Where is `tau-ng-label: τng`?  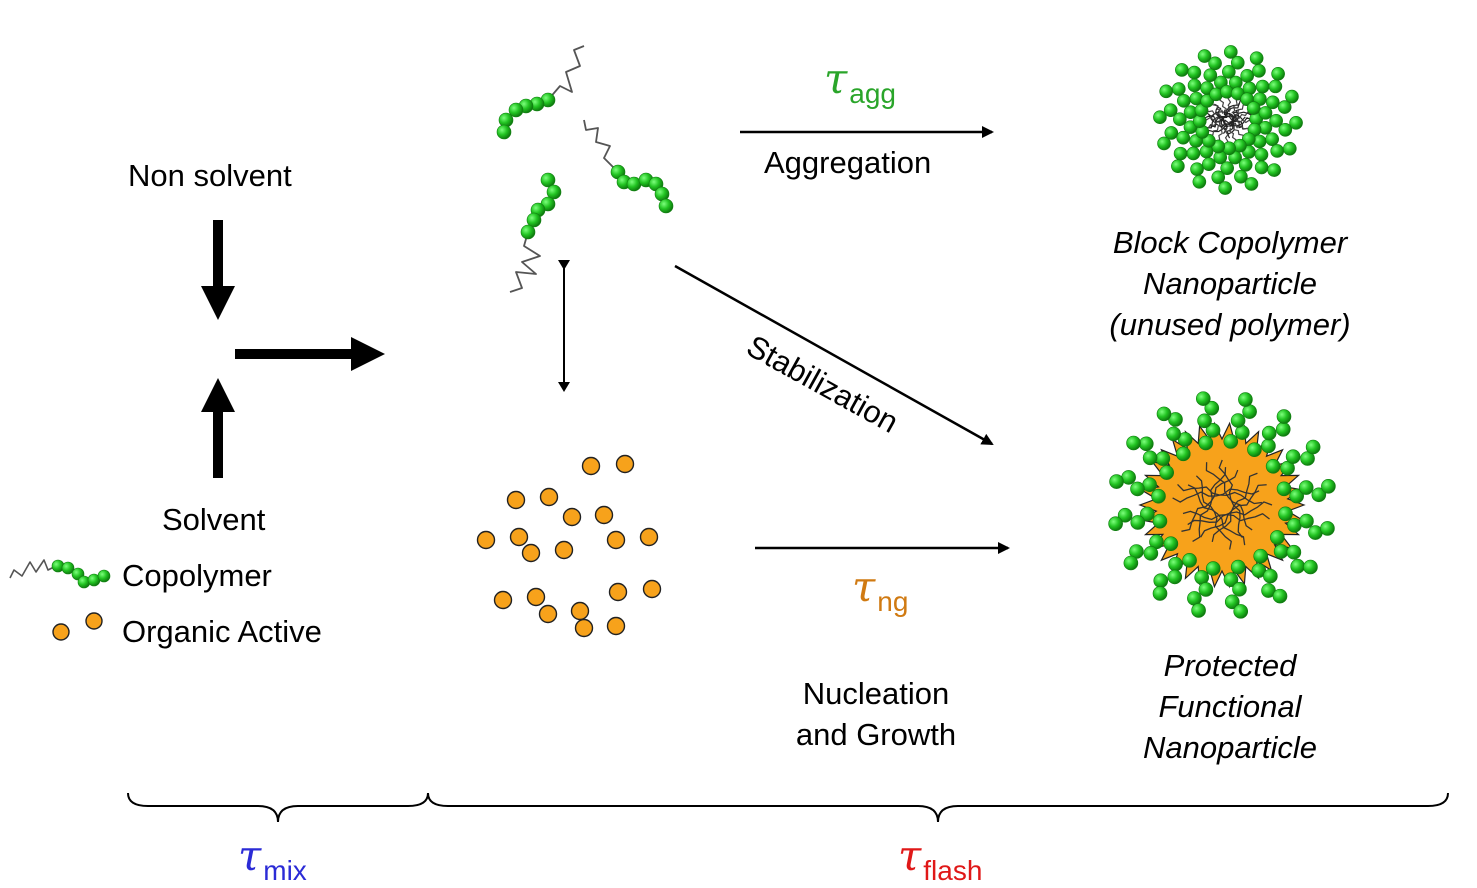
tau-ng-label: τng is located at coordinates (880, 591).